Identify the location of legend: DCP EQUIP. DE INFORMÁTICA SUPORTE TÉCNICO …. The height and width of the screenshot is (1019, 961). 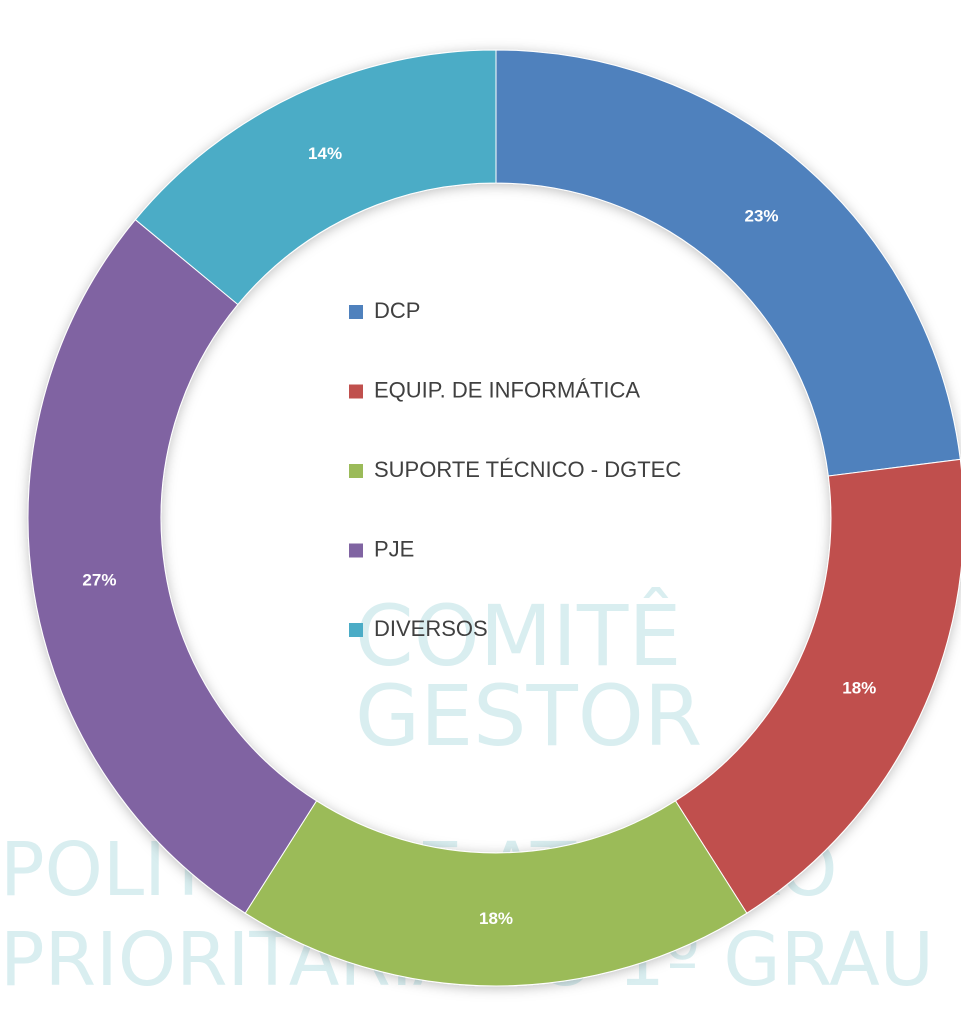
(515, 469).